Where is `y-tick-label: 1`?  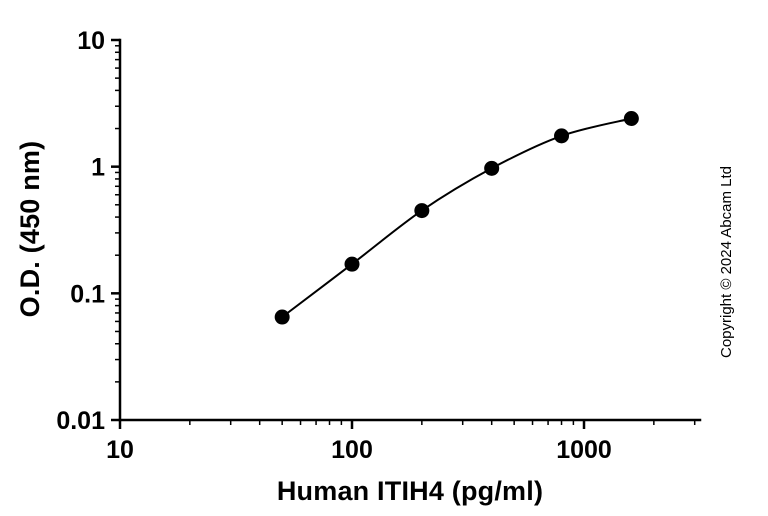
y-tick-label: 1 is located at coordinates (98, 168).